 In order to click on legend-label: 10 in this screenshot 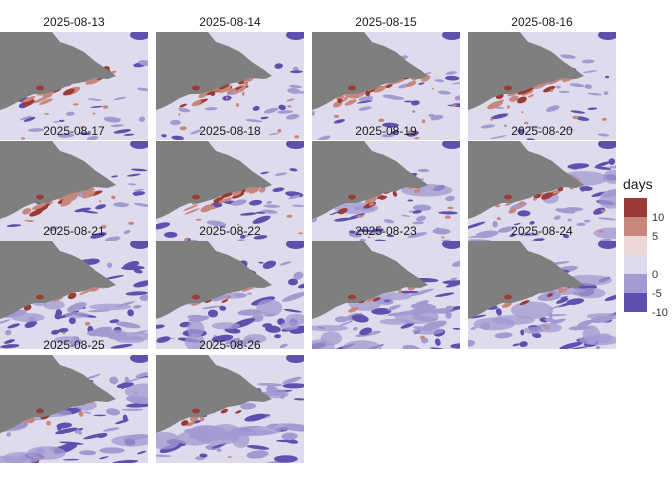, I will do `click(658, 218)`.